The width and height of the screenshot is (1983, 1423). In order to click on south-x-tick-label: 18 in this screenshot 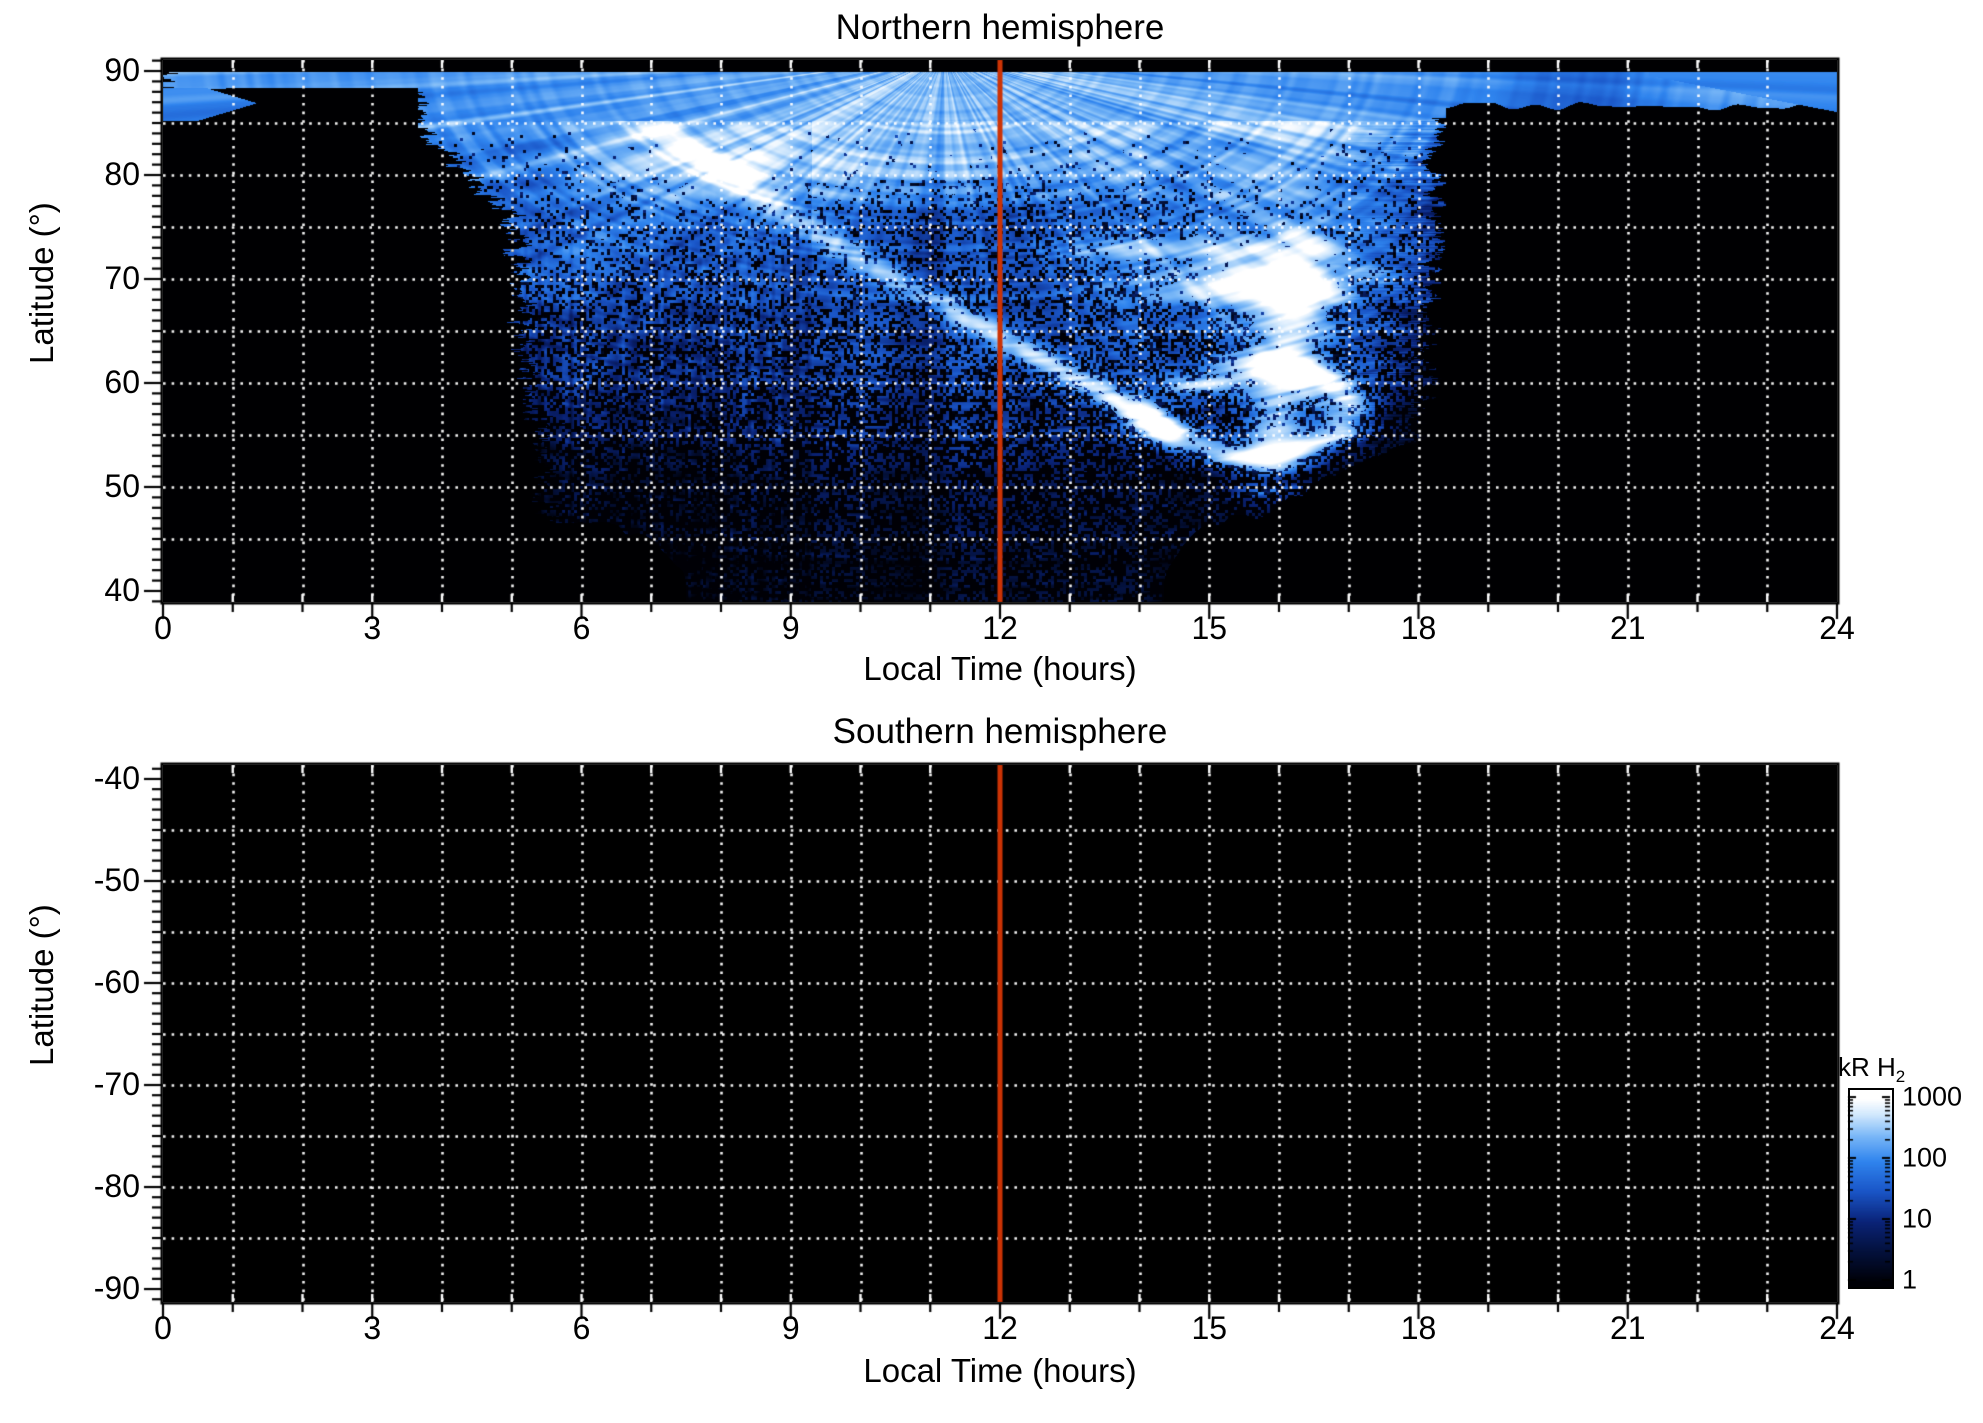, I will do `click(1418, 1328)`.